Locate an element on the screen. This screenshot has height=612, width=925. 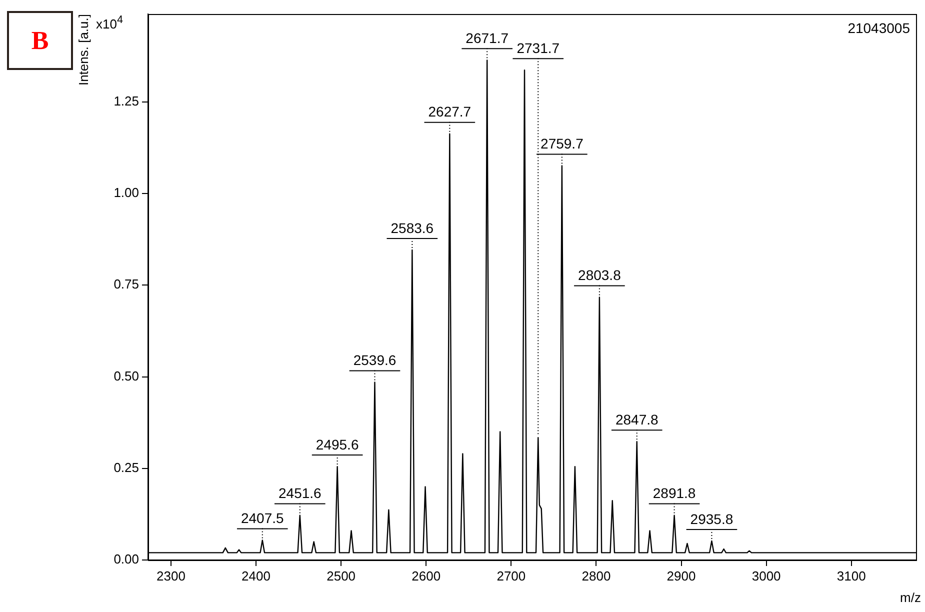
annotation: 2671.7 is located at coordinates (487, 38).